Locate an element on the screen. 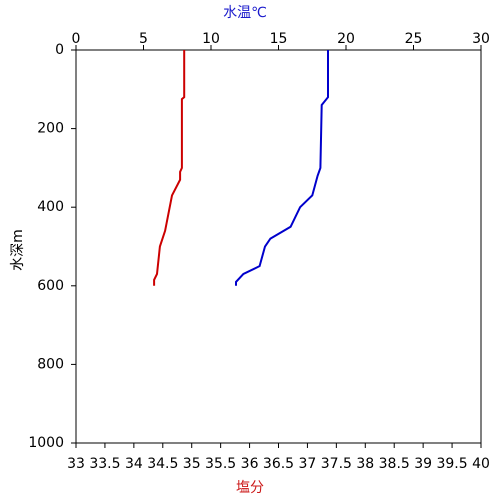 Image resolution: width=500 pixels, height=500 pixels. x-tick-label: 38.5 is located at coordinates (394, 464).